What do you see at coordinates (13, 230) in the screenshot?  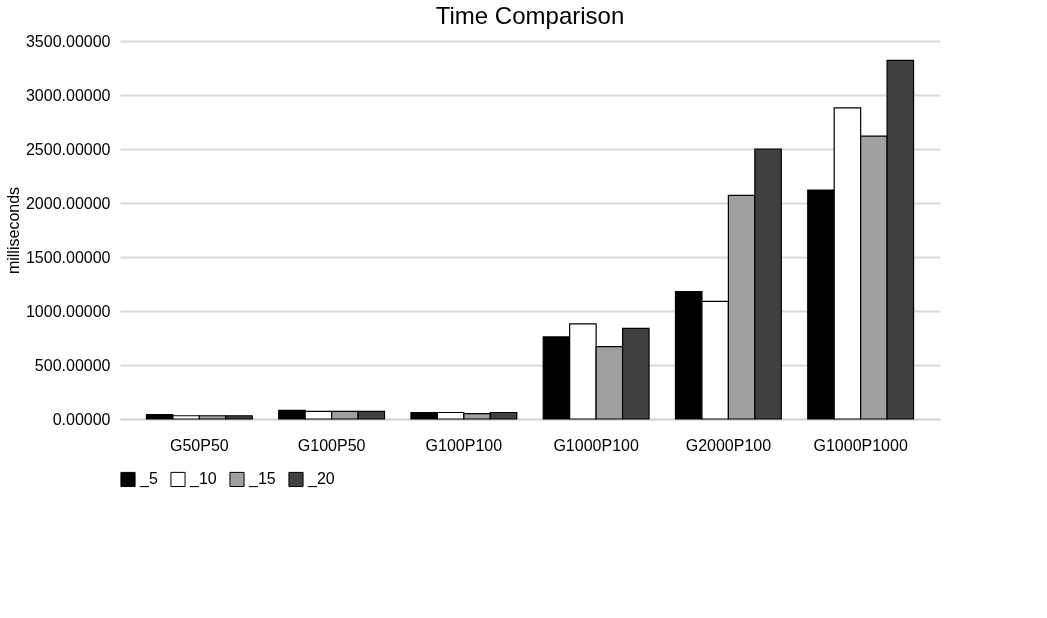 I see `y-axis-title: milliseconds` at bounding box center [13, 230].